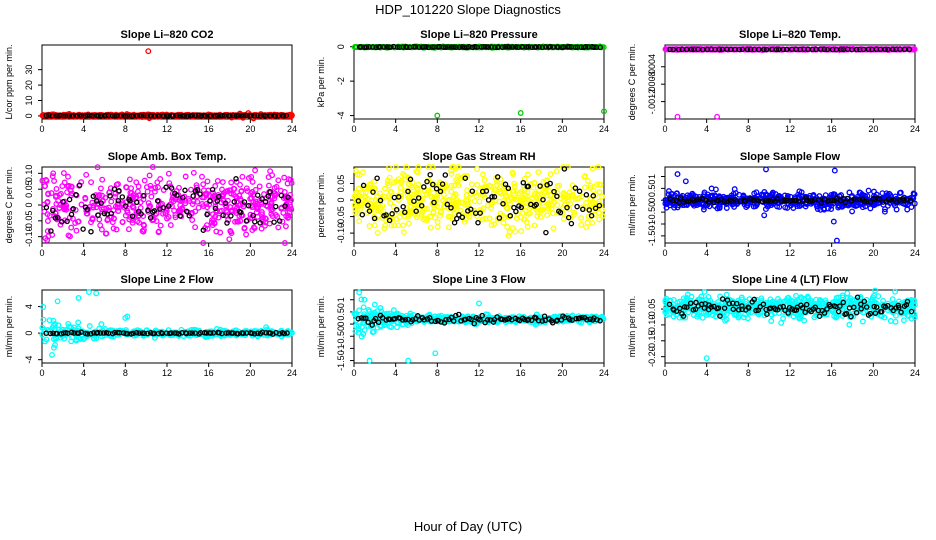 Image resolution: width=936 pixels, height=540 pixels. Describe the element at coordinates (341, 360) in the screenshot. I see `y-tick-label: -1.50` at that location.